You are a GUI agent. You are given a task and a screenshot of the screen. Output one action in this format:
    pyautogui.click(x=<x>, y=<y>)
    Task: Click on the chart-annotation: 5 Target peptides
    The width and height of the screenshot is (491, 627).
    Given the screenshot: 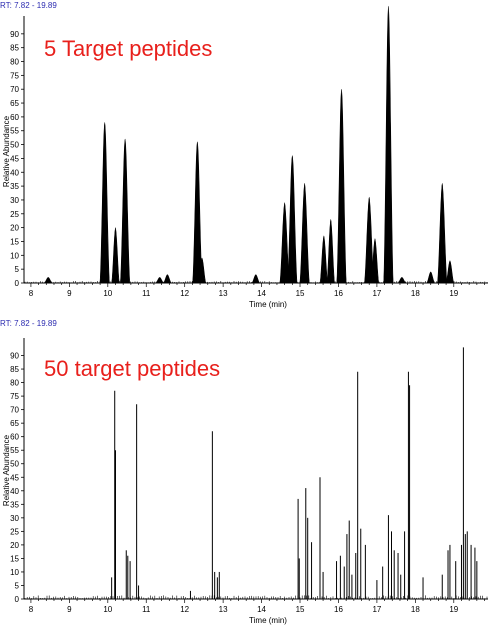 What is the action you would take?
    pyautogui.click(x=128, y=48)
    